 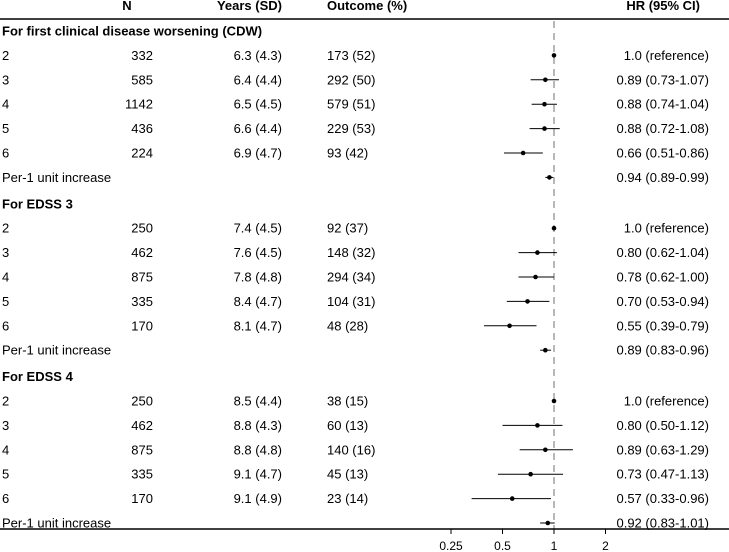 I want to click on hr-value: 0.89 (0.83-0.96), so click(x=662, y=350).